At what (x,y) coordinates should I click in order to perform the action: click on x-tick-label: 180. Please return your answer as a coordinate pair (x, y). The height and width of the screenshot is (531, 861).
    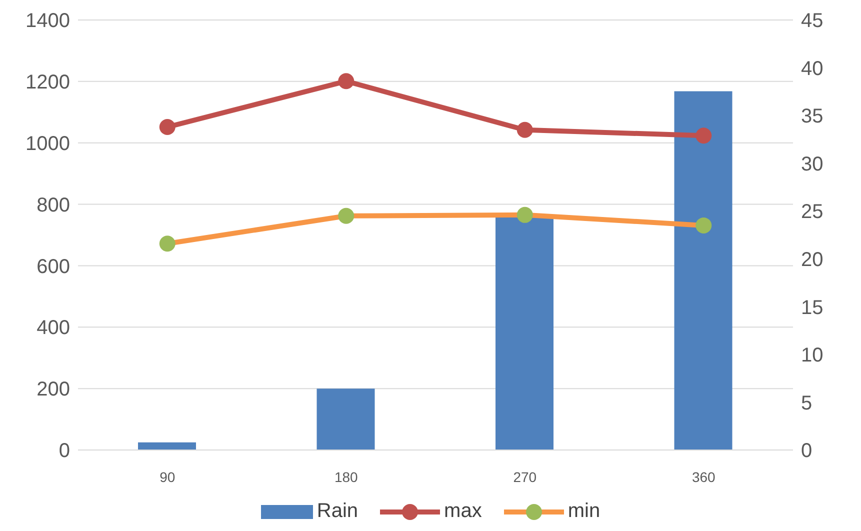
    Looking at the image, I should click on (346, 476).